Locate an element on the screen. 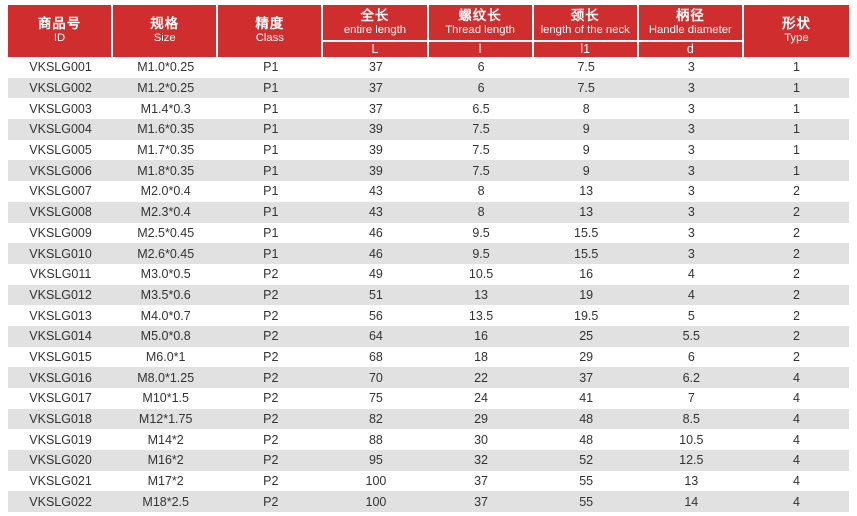 The height and width of the screenshot is (516, 857). table-cell: 7.5 is located at coordinates (481, 150).